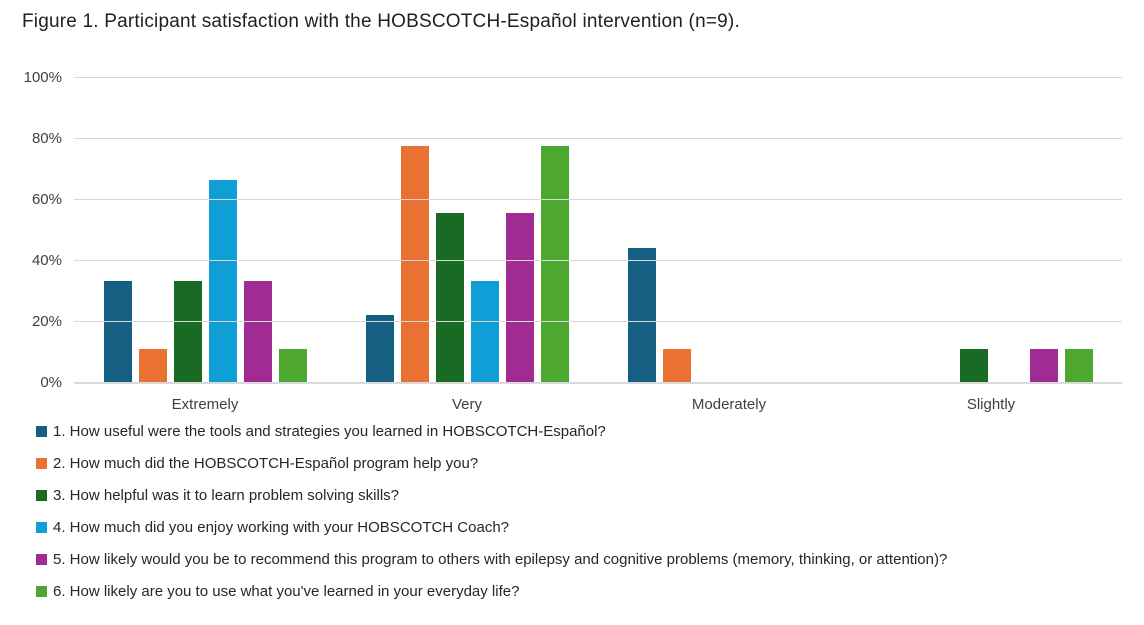  What do you see at coordinates (51, 382) in the screenshot?
I see `y-tick-label: 0%` at bounding box center [51, 382].